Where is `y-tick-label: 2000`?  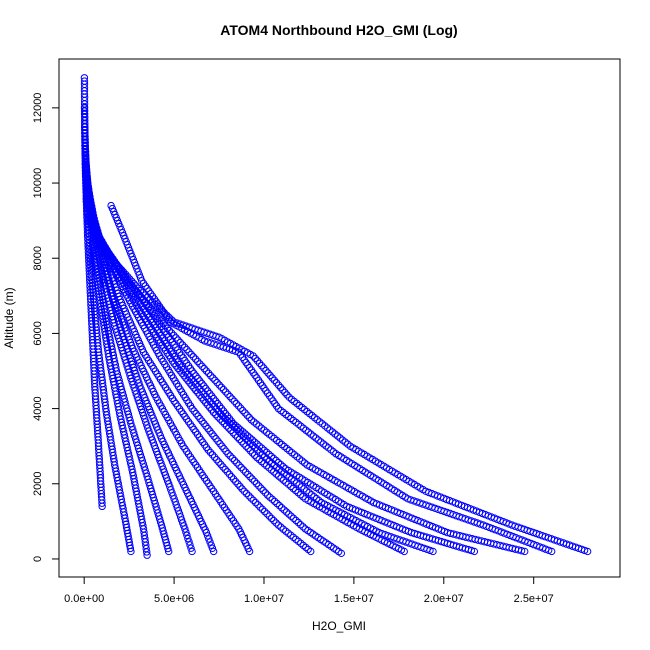
y-tick-label: 2000 is located at coordinates (38, 484).